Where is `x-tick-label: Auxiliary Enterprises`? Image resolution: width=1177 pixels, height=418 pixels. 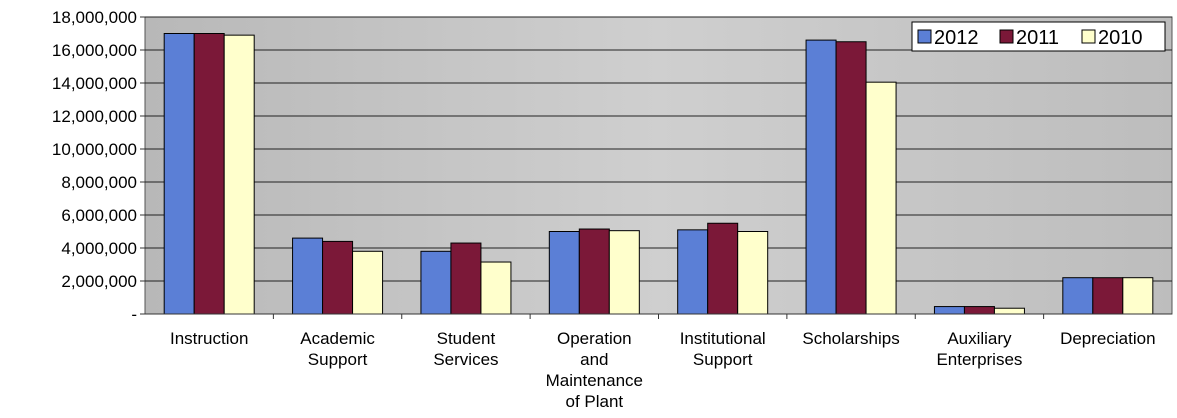 x-tick-label: Auxiliary Enterprises is located at coordinates (979, 349).